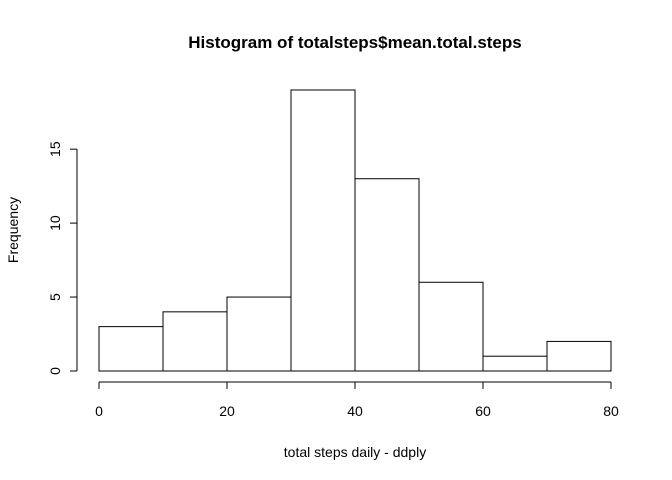 This screenshot has width=672, height=480. I want to click on x-tick-label-3: 60, so click(483, 411).